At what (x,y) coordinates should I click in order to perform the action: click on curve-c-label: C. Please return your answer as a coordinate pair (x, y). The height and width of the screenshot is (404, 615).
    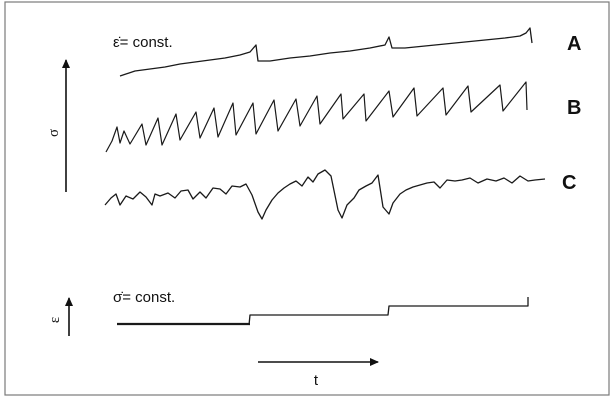
    Looking at the image, I should click on (569, 183).